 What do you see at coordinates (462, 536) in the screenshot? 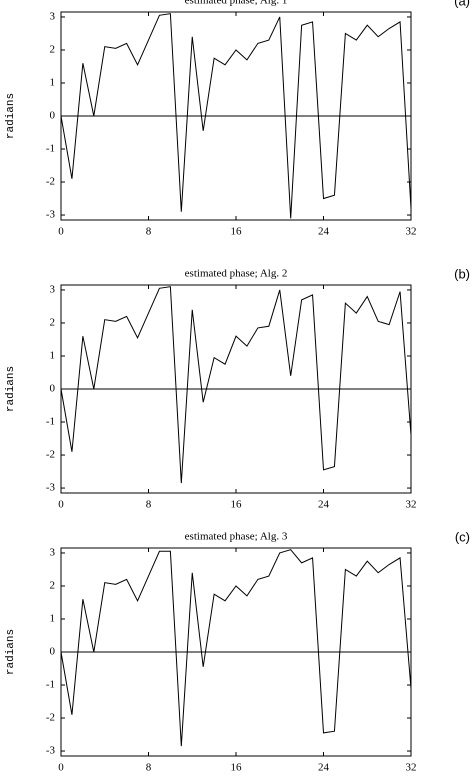
I see `panel-label: (c)` at bounding box center [462, 536].